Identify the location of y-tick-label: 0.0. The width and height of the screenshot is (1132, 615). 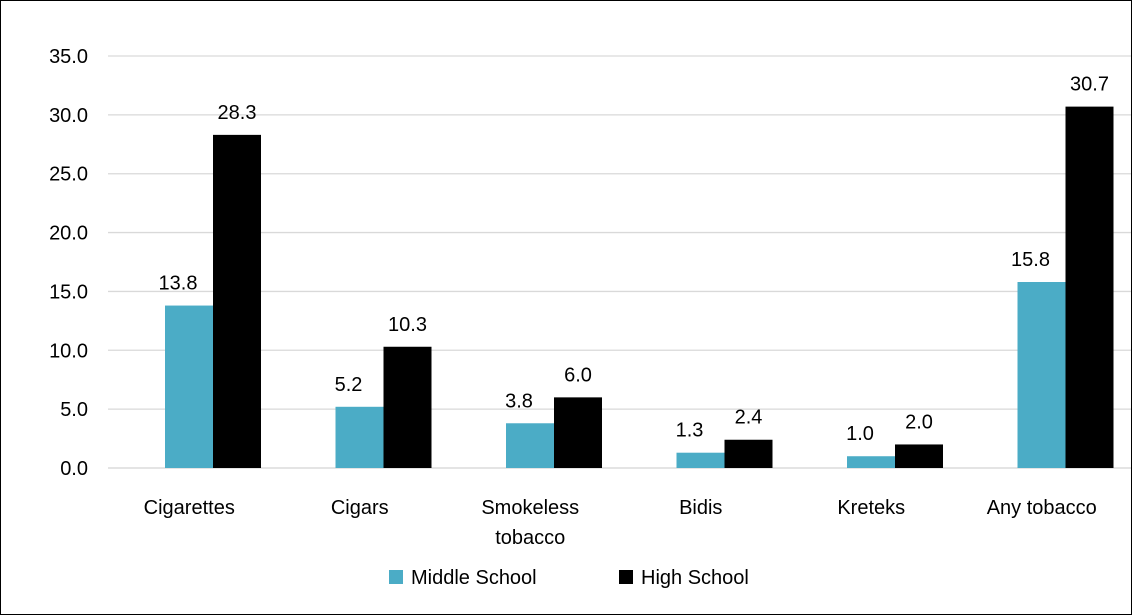
(74, 469).